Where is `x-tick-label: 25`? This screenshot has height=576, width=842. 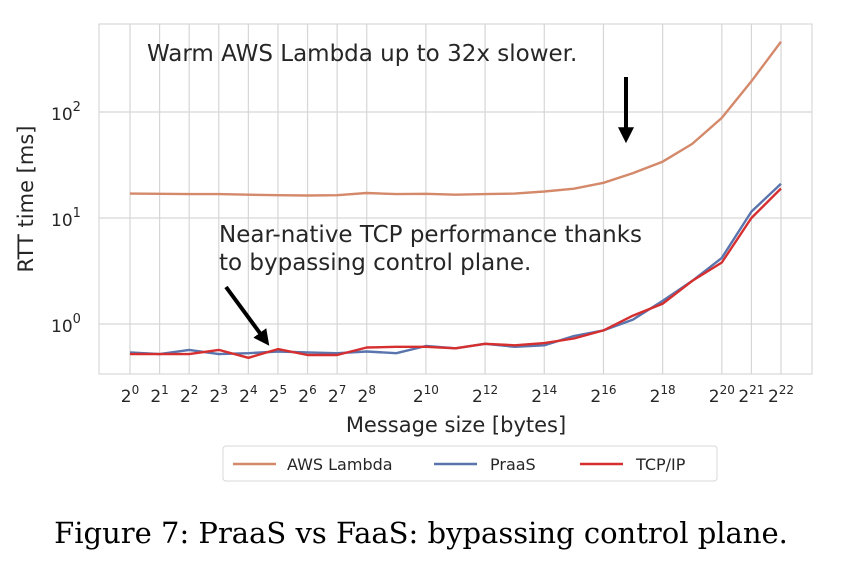 x-tick-label: 25 is located at coordinates (278, 395).